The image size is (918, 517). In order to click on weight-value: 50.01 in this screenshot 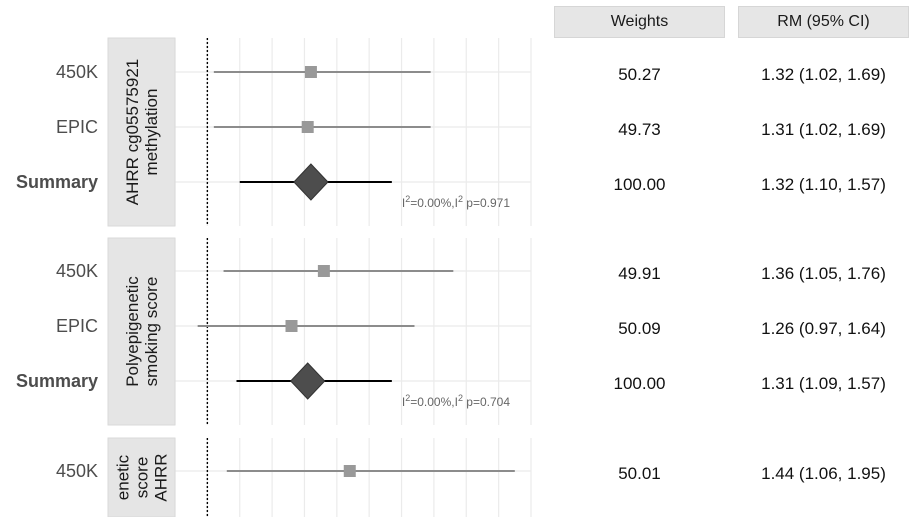, I will do `click(639, 473)`.